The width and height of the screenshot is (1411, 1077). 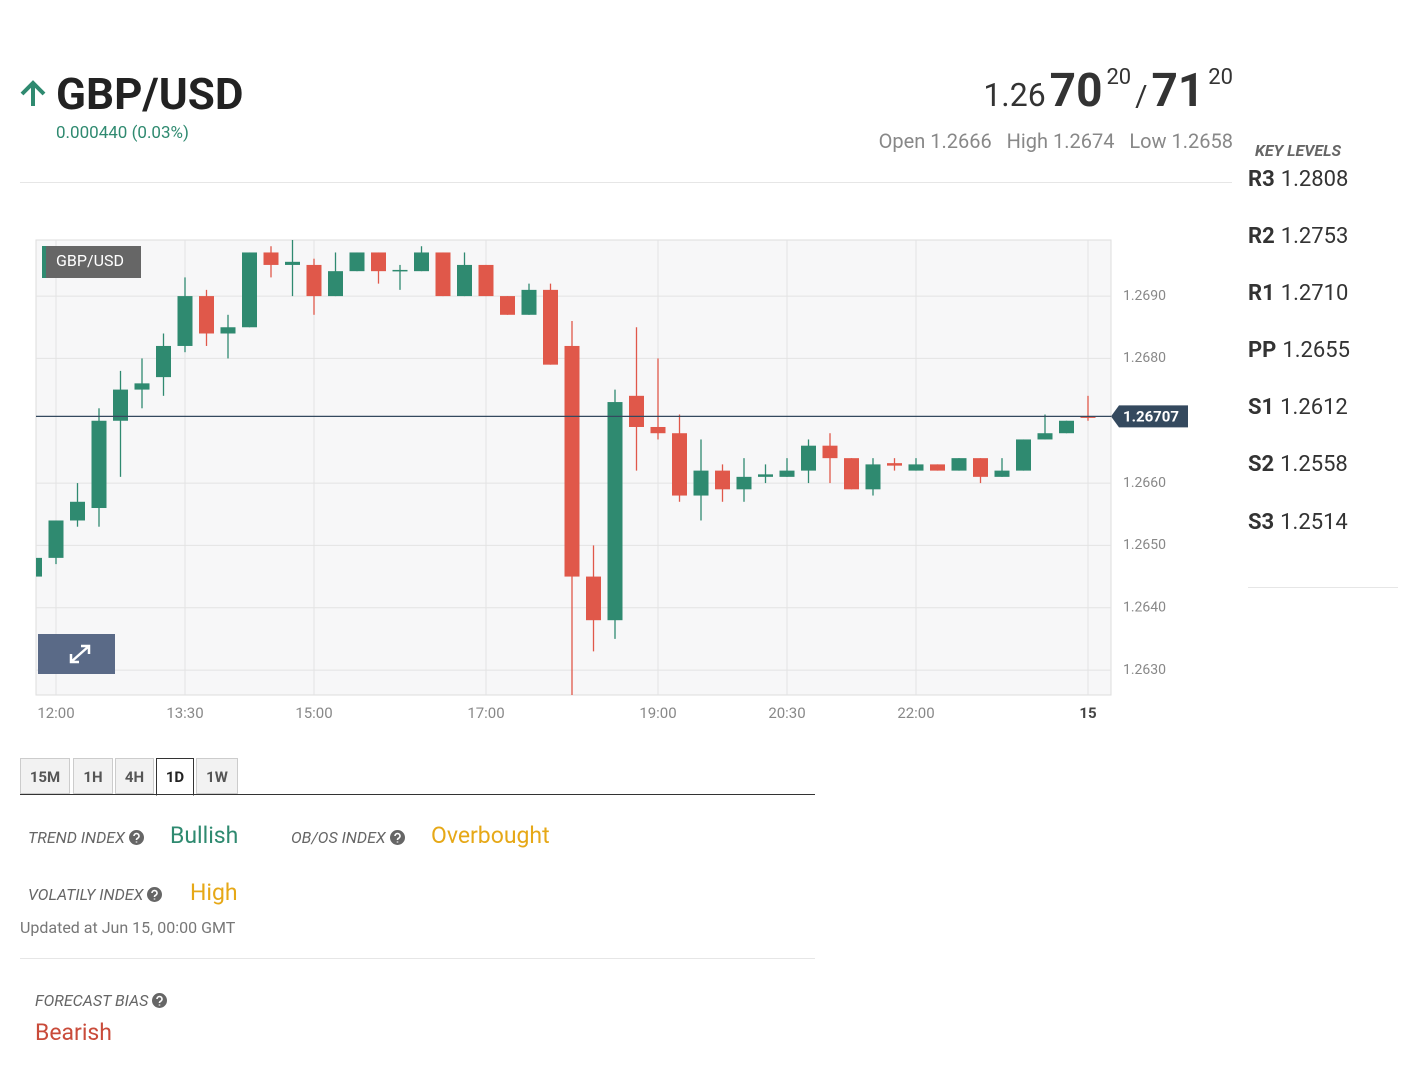 What do you see at coordinates (1144, 607) in the screenshot?
I see `y-tick-label: 1.2640` at bounding box center [1144, 607].